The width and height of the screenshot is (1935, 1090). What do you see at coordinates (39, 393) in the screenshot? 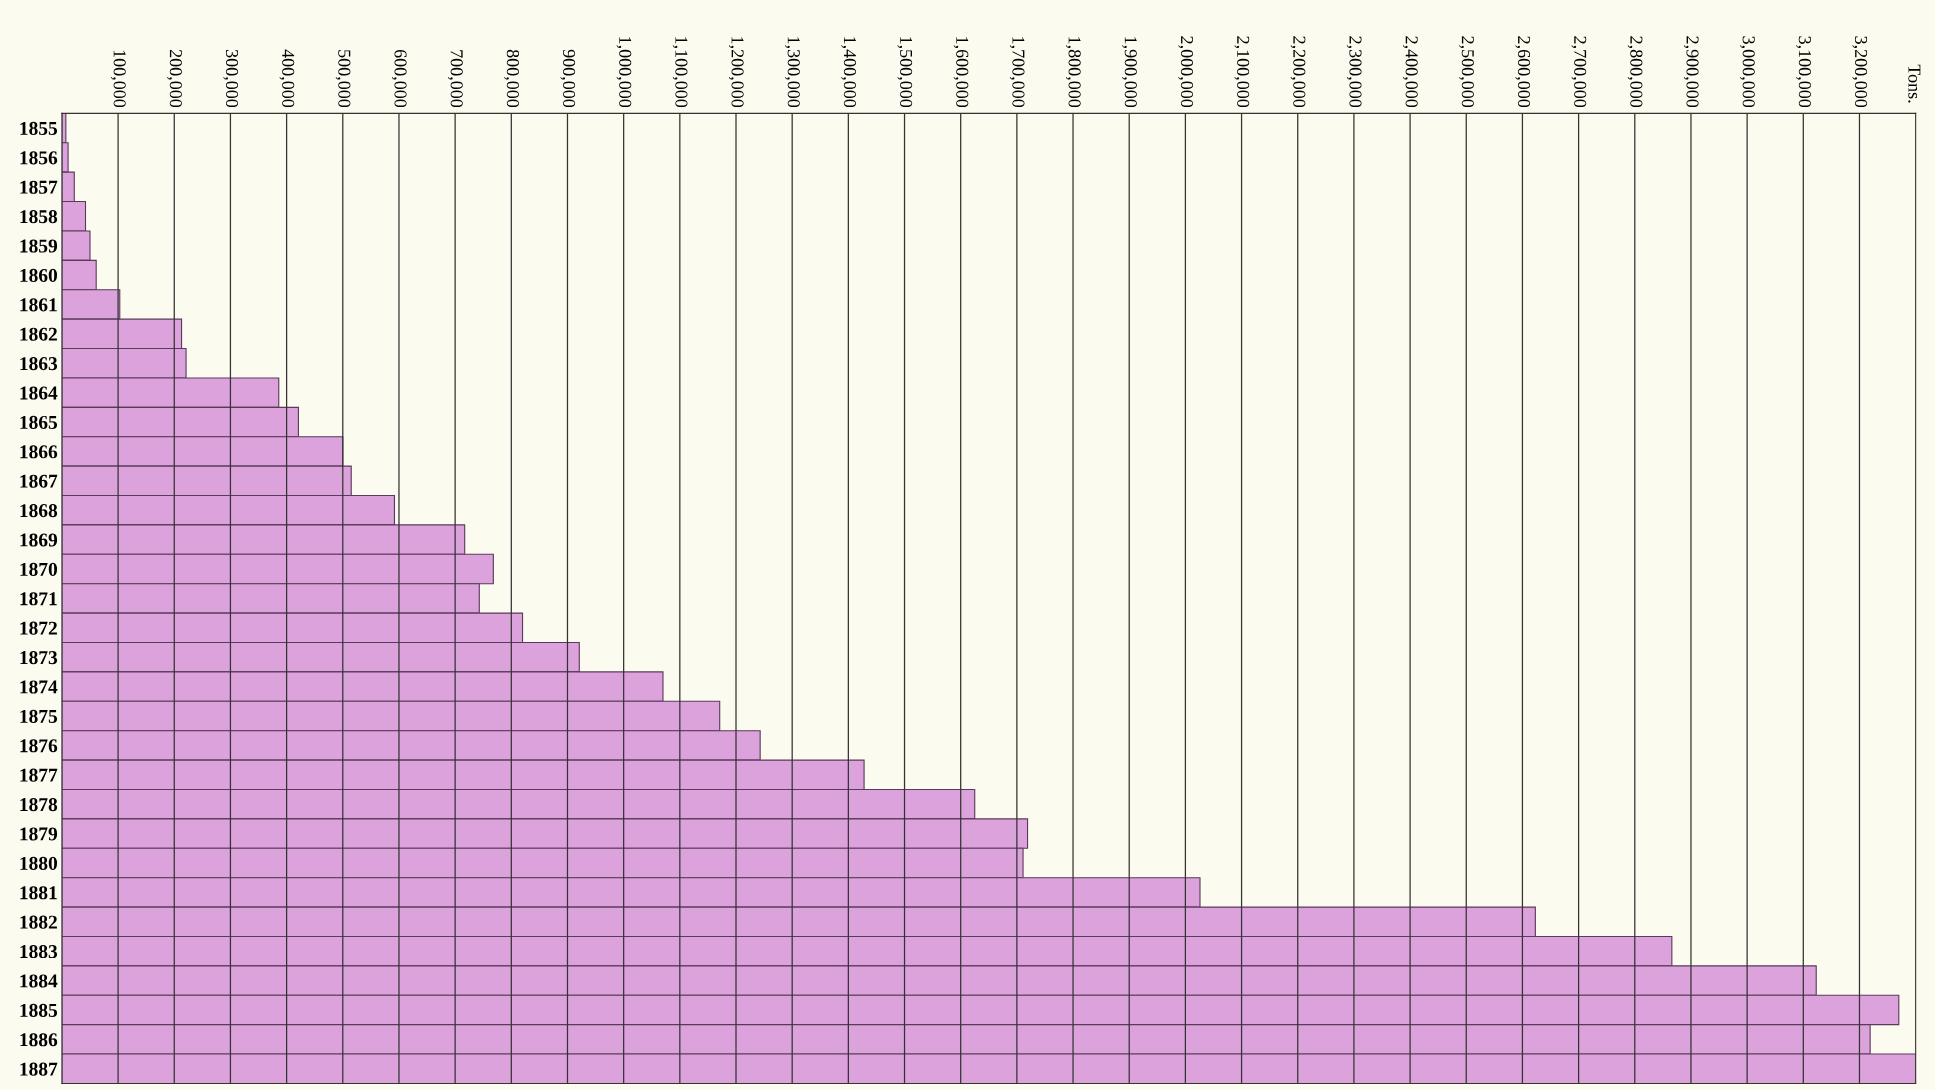
I see `y-tick-label: 1864` at bounding box center [39, 393].